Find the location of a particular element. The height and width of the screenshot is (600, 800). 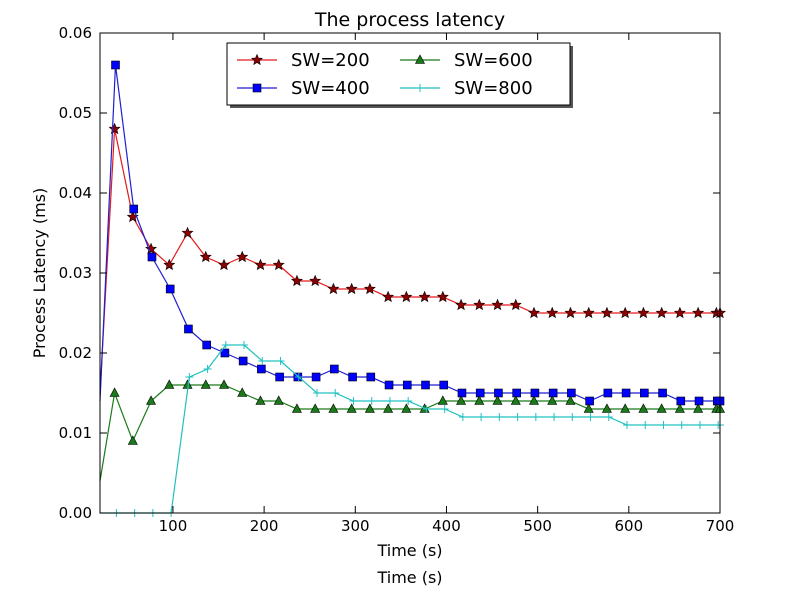

x-tick-label: 500 is located at coordinates (537, 526).